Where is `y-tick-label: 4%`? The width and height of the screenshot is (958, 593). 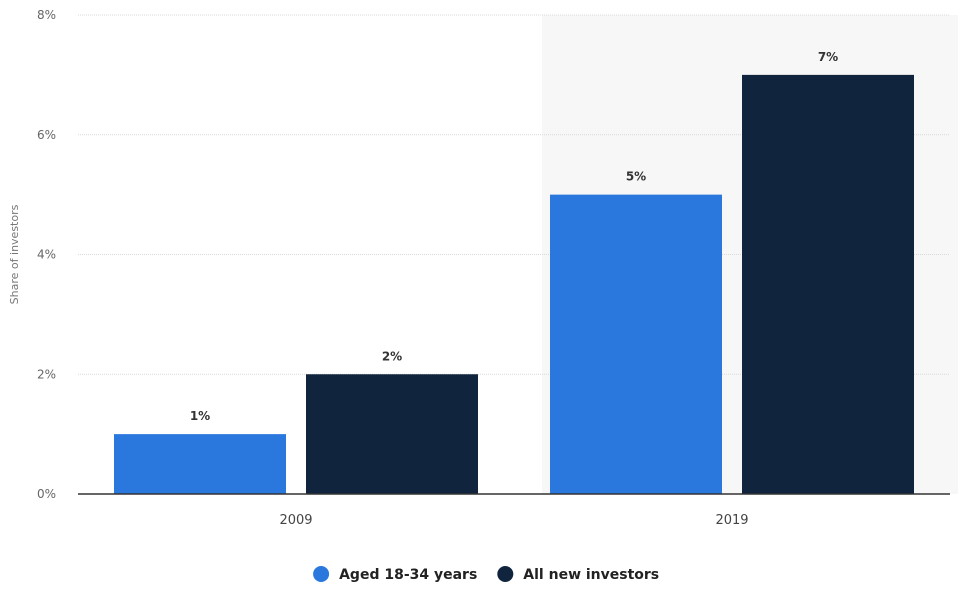 y-tick-label: 4% is located at coordinates (46, 255).